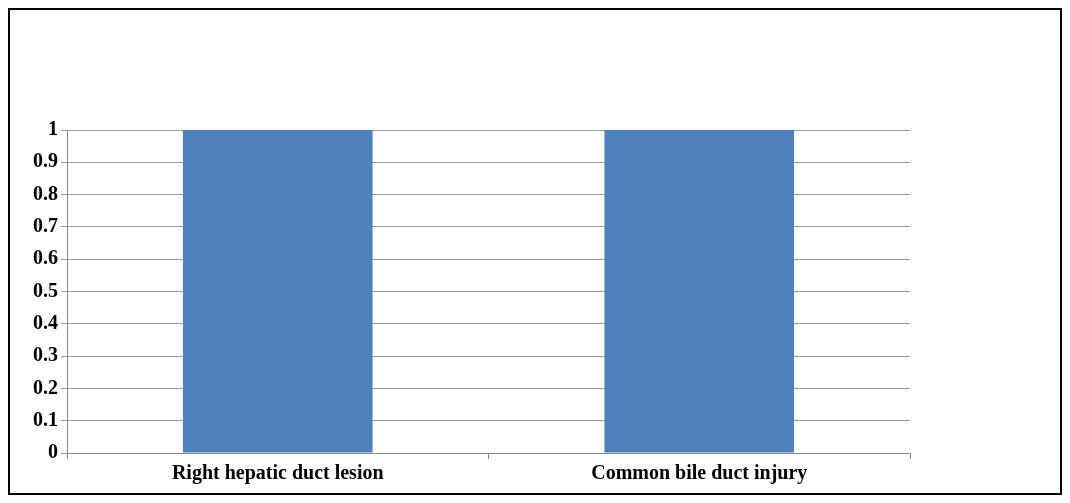 The height and width of the screenshot is (503, 1070). I want to click on y-tick-label: 0.9, so click(45, 160).